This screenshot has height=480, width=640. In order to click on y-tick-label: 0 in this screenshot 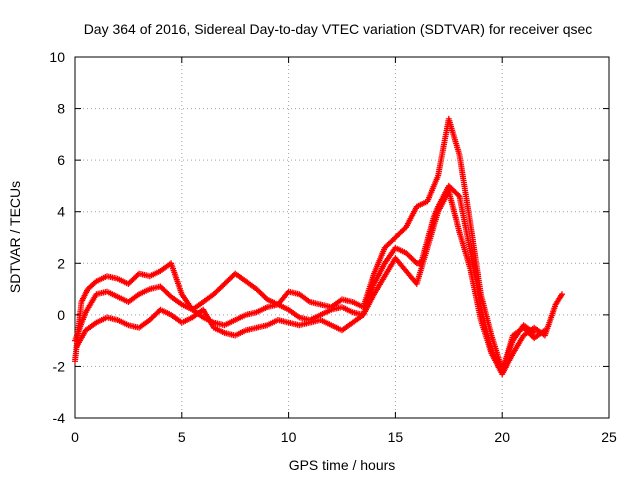, I will do `click(61, 315)`.